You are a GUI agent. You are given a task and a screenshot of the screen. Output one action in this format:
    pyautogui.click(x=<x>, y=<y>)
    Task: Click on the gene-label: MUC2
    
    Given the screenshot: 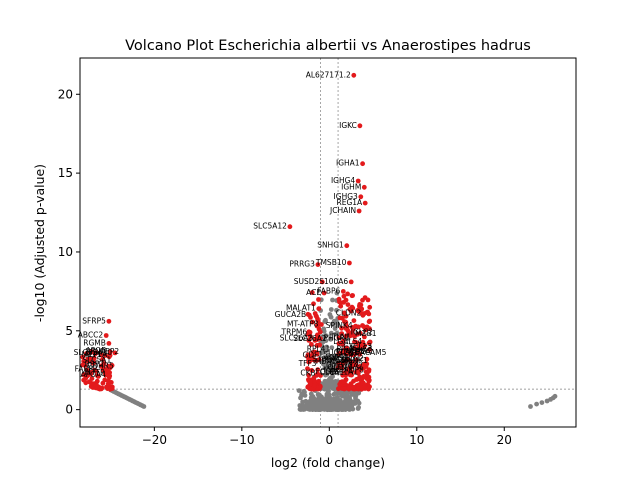 What is the action you would take?
    pyautogui.click(x=335, y=370)
    